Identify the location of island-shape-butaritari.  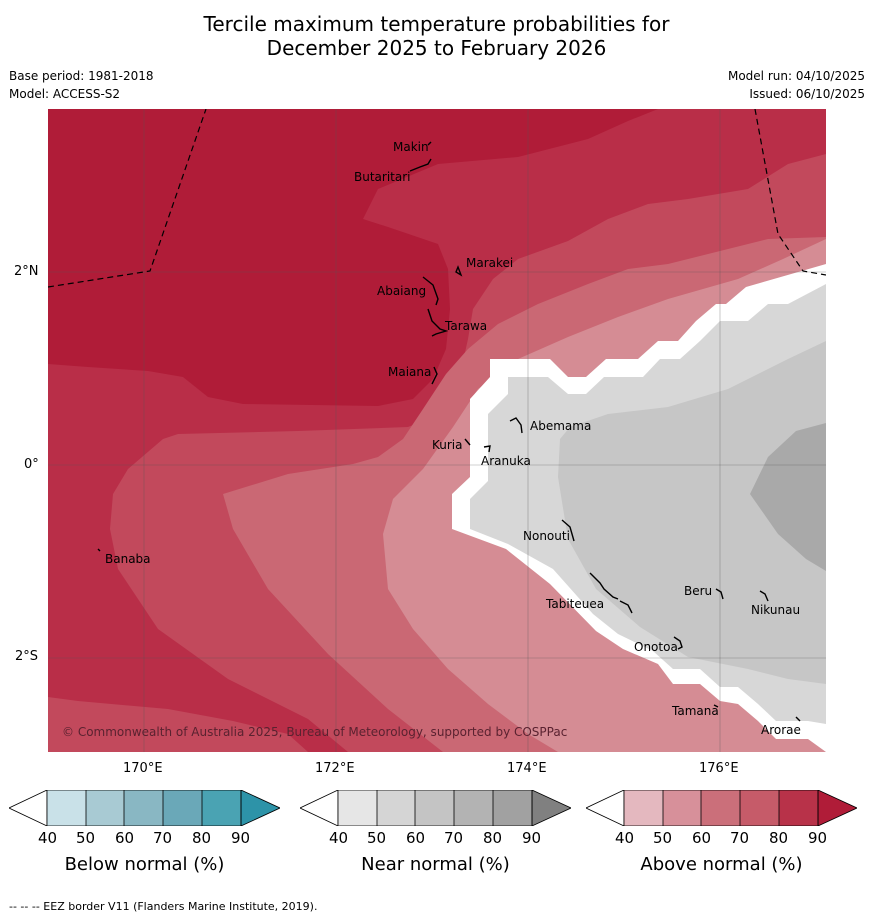
(420, 165).